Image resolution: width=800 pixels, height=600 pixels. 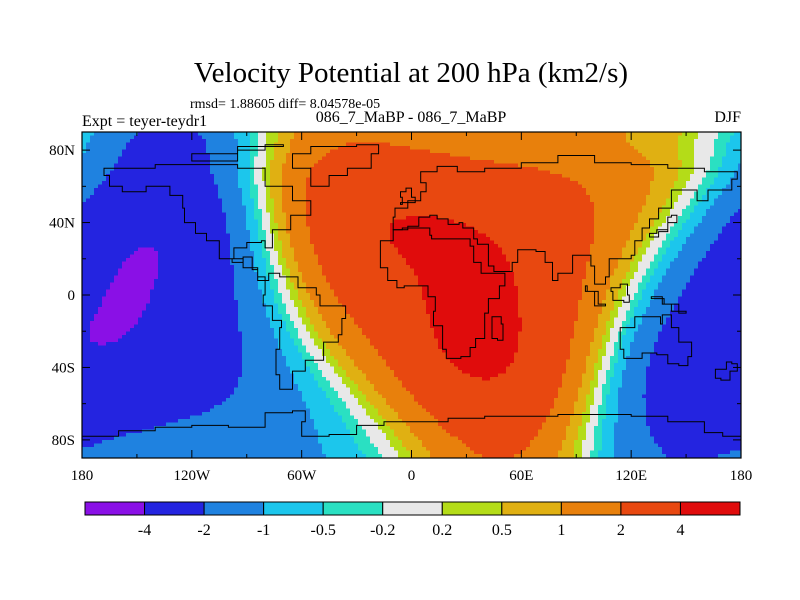 I want to click on colorbar-label: -4, so click(x=144, y=530).